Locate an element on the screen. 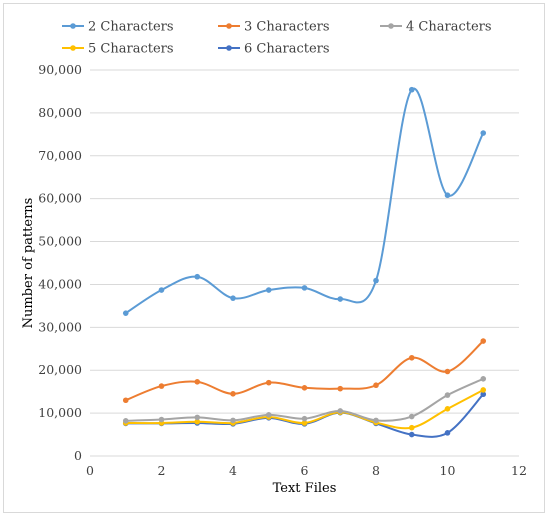 Image resolution: width=550 pixels, height=518 pixels. x-tick-label: 4 is located at coordinates (233, 470).